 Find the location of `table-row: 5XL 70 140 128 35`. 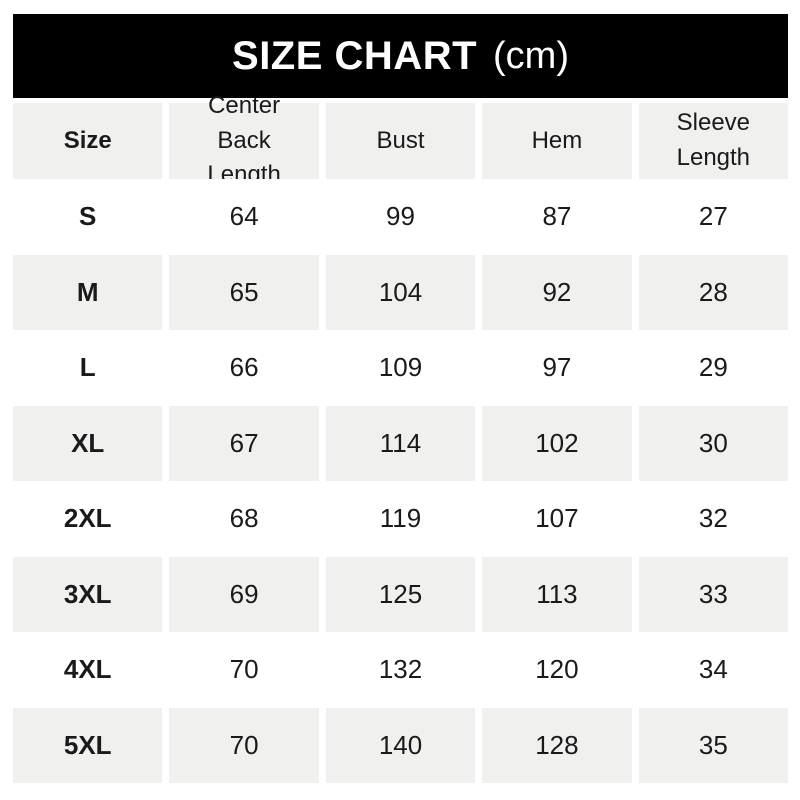

table-row: 5XL 70 140 128 35 is located at coordinates (401, 745).